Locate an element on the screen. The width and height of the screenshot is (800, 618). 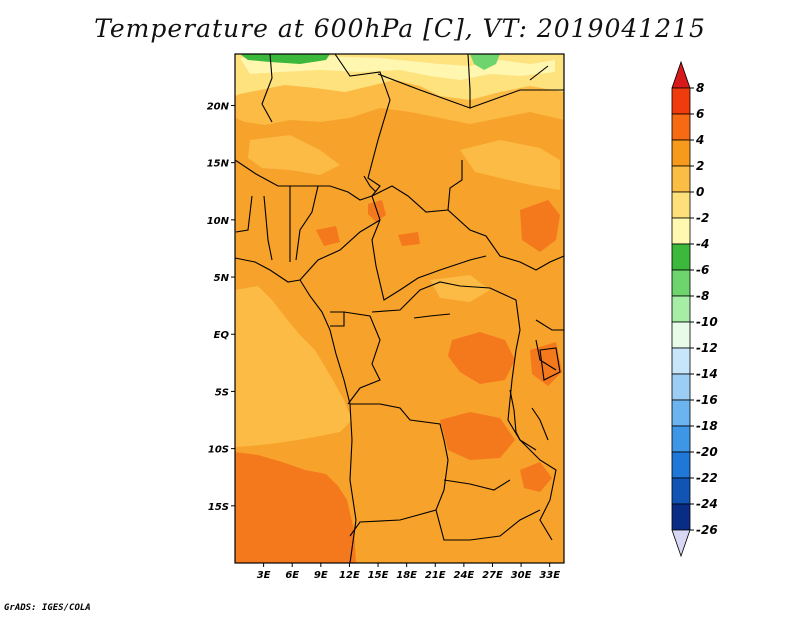
lat-tick-label: 5S is located at coordinates (222, 392).